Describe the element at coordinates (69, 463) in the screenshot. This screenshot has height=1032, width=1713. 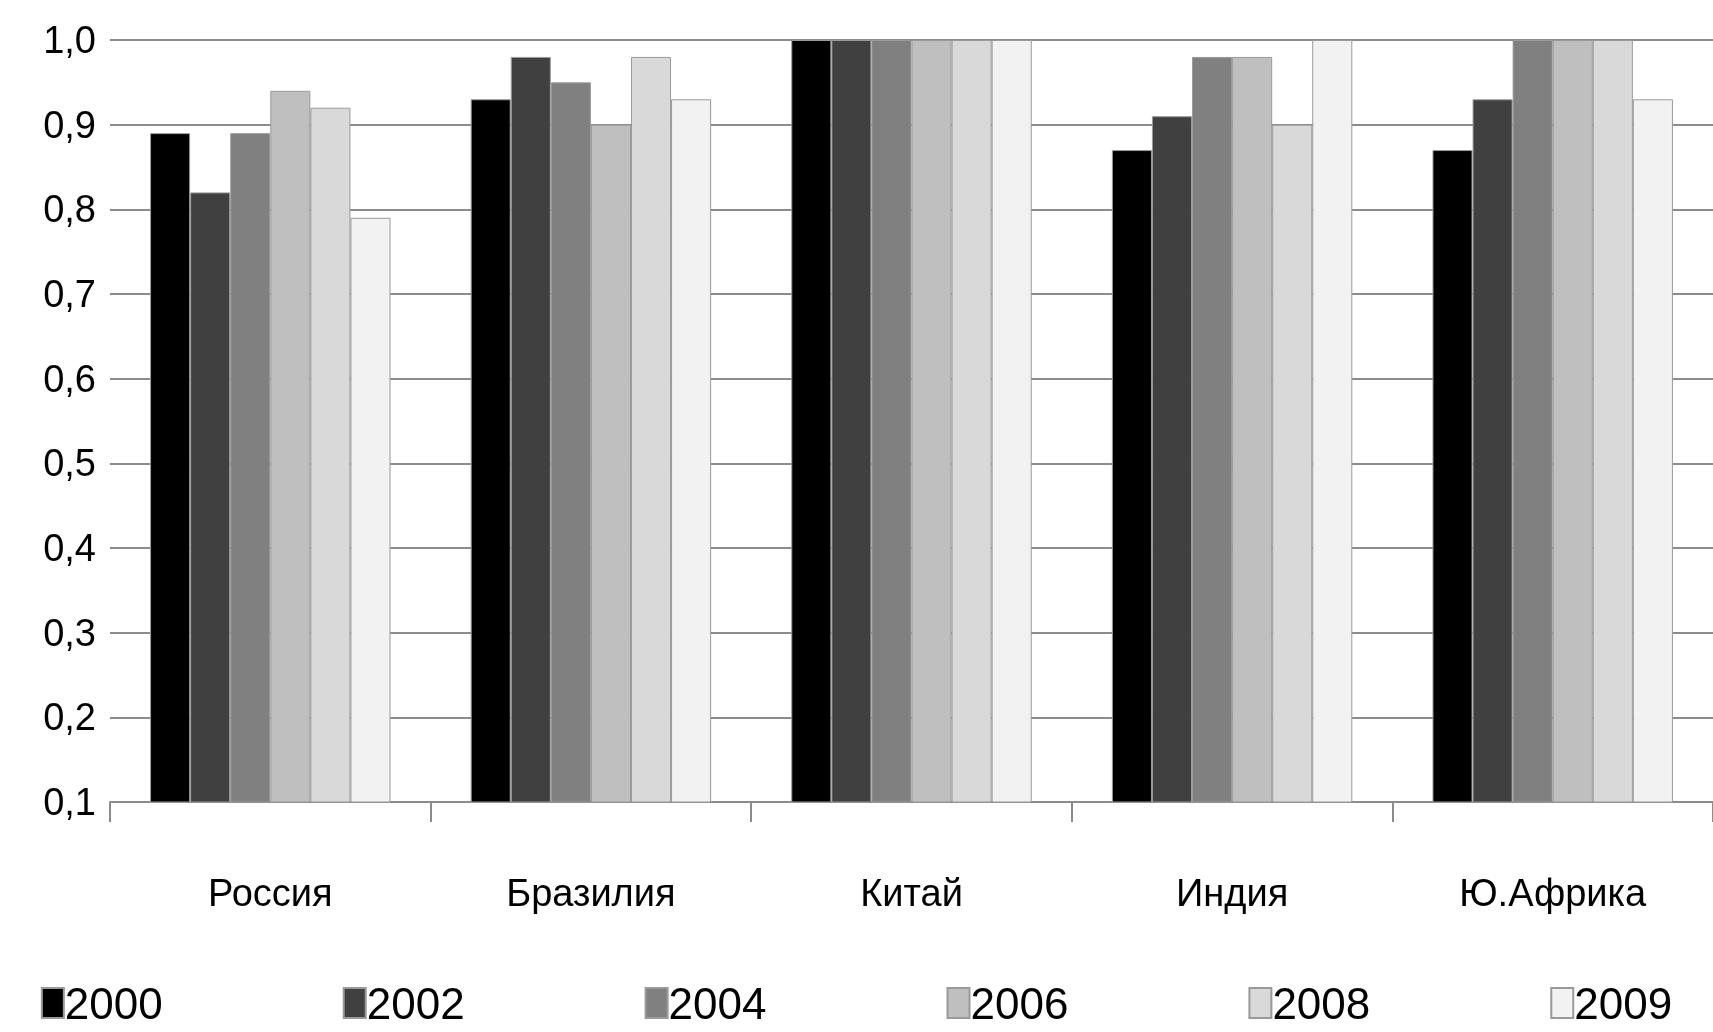
I see `y-tick-label: 0,5` at that location.